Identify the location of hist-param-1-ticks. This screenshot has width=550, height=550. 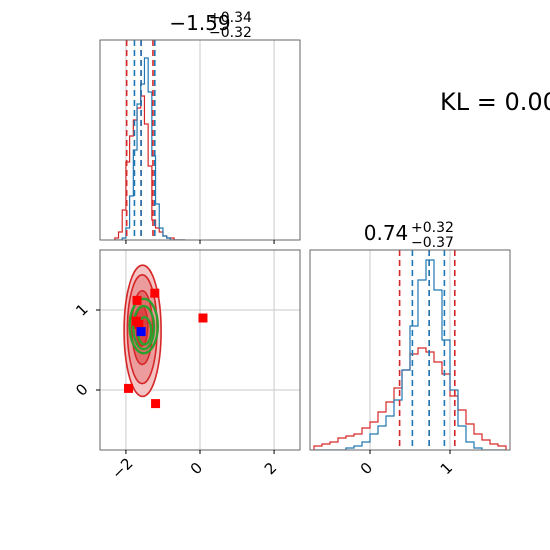
(200, 242).